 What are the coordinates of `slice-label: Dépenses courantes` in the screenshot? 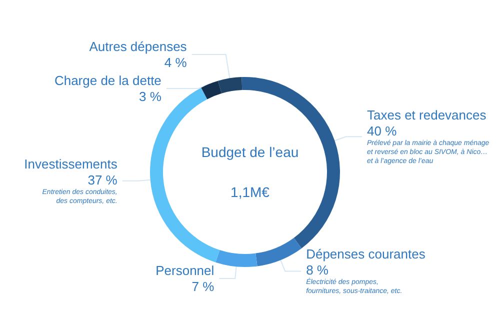 It's located at (366, 254).